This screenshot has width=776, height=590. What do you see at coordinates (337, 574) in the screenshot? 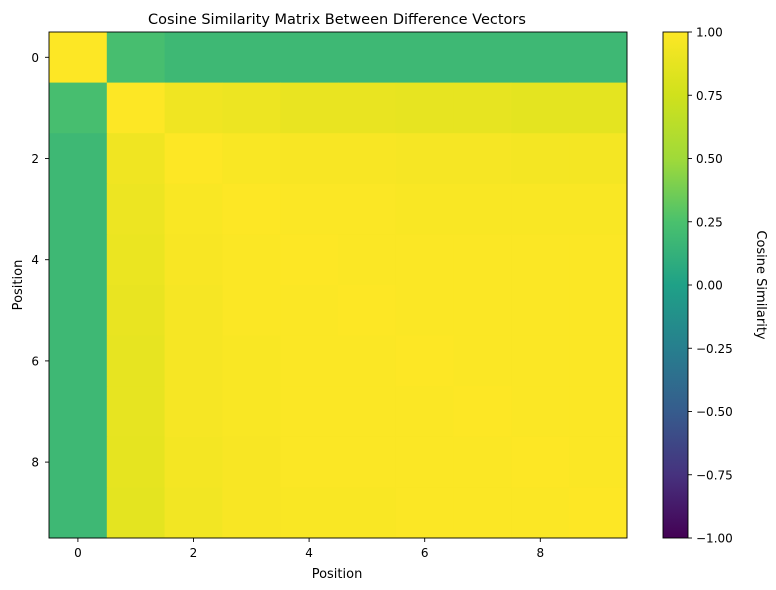
I see `x-axis-label: Position` at bounding box center [337, 574].